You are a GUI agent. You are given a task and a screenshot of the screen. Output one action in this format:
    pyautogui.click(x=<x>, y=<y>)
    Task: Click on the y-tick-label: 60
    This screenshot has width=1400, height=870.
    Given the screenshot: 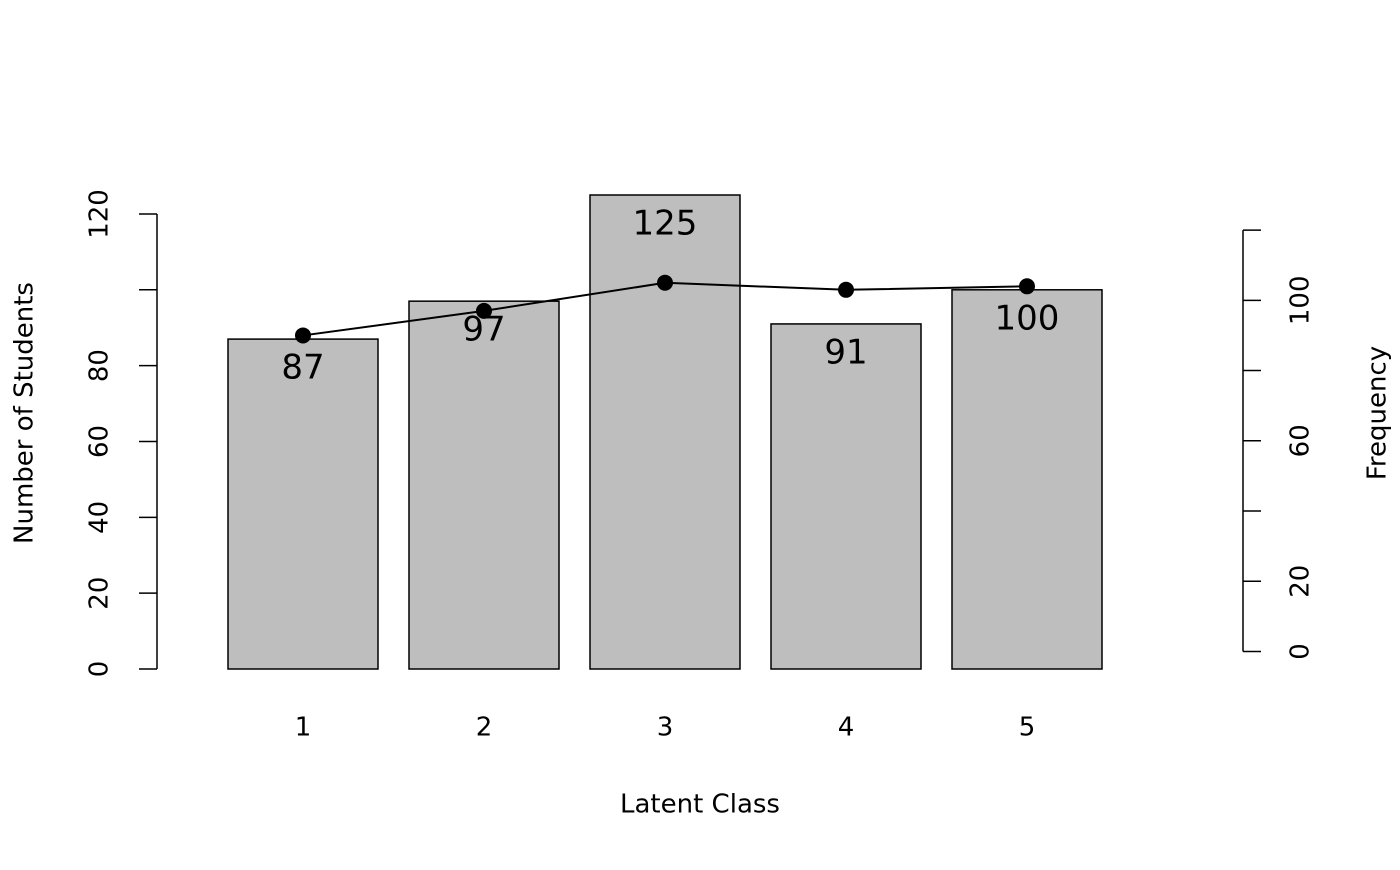 What is the action you would take?
    pyautogui.click(x=100, y=441)
    